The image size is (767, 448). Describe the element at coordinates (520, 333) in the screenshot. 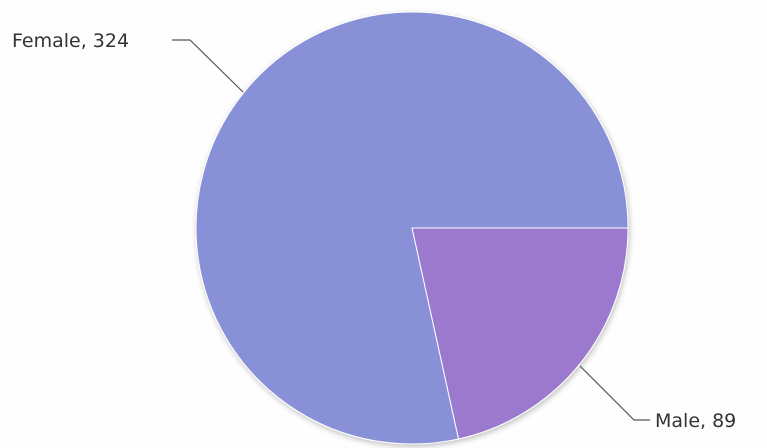

I see `pie-slice-male` at that location.